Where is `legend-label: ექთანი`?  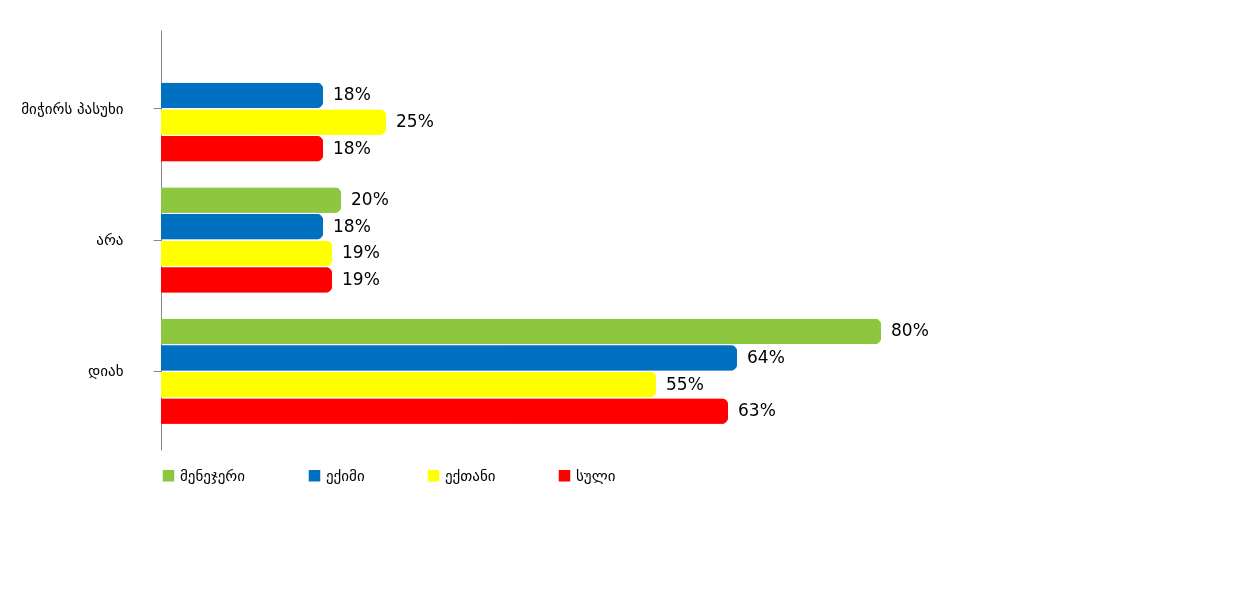
legend-label: ექთანი is located at coordinates (470, 475).